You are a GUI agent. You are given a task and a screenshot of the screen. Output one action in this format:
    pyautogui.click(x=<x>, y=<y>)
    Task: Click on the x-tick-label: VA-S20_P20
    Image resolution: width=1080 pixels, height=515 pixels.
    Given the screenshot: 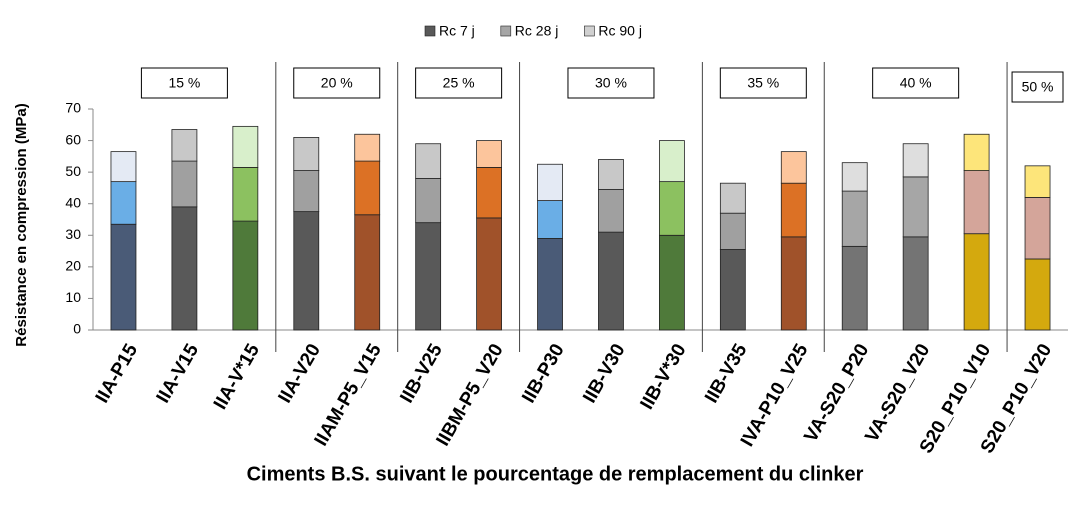 What is the action you would take?
    pyautogui.click(x=836, y=393)
    